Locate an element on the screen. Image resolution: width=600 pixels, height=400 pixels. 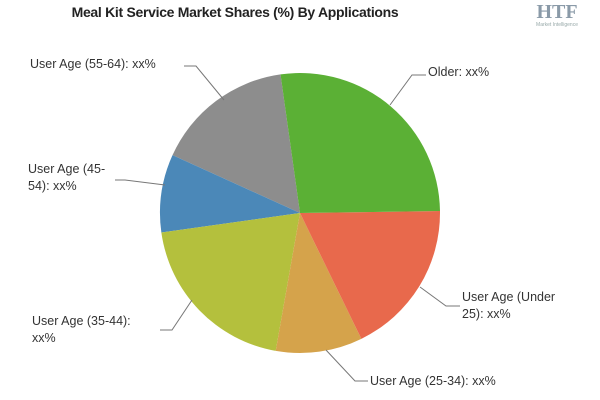
logo-mark: HTF is located at coordinates (557, 12).